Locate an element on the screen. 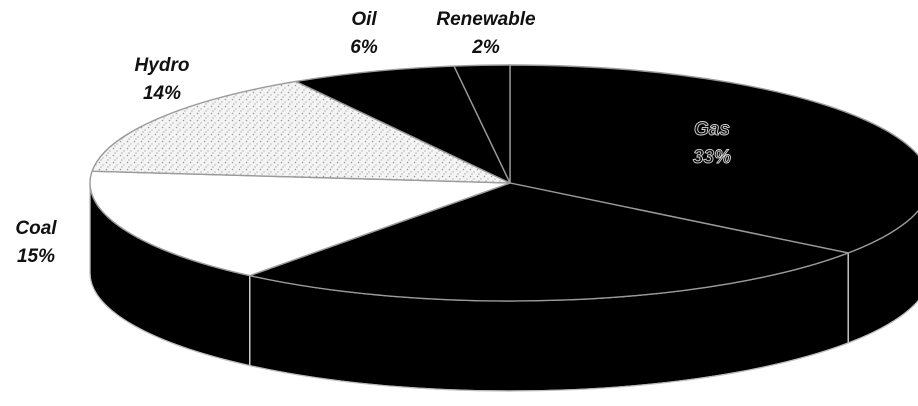  pie-value-gas: 33% is located at coordinates (712, 157).